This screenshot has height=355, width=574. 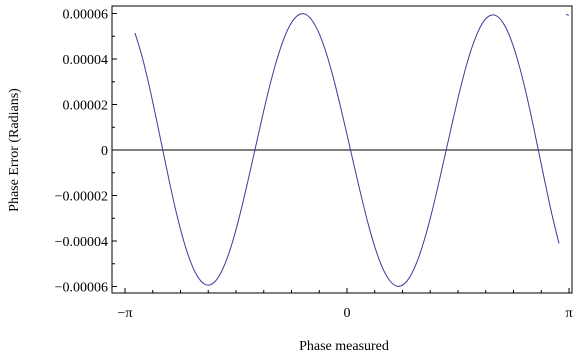 I want to click on x-axis-title: Phase measured, so click(x=344, y=346).